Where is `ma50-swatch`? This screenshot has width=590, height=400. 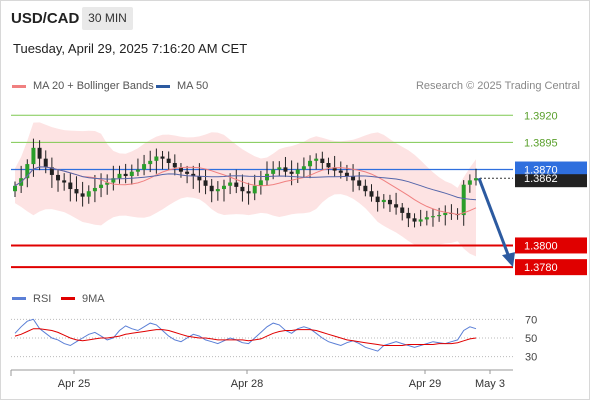
ma50-swatch is located at coordinates (163, 86).